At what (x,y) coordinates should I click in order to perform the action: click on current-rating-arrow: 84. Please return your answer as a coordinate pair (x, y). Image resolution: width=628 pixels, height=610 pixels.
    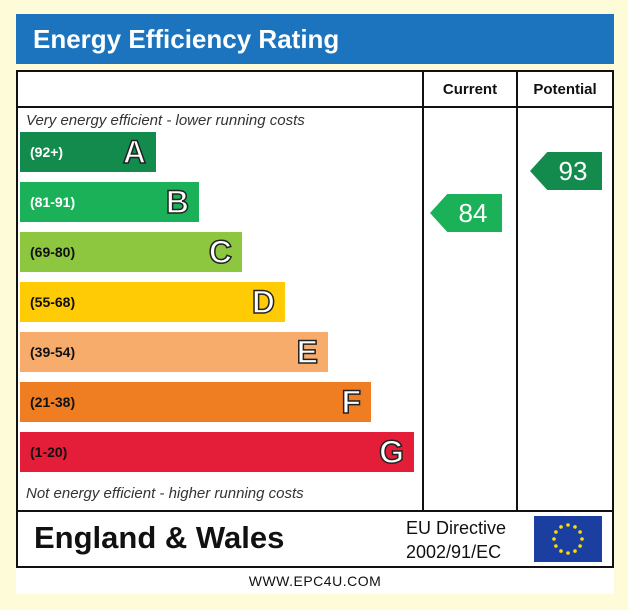
    Looking at the image, I should click on (466, 213).